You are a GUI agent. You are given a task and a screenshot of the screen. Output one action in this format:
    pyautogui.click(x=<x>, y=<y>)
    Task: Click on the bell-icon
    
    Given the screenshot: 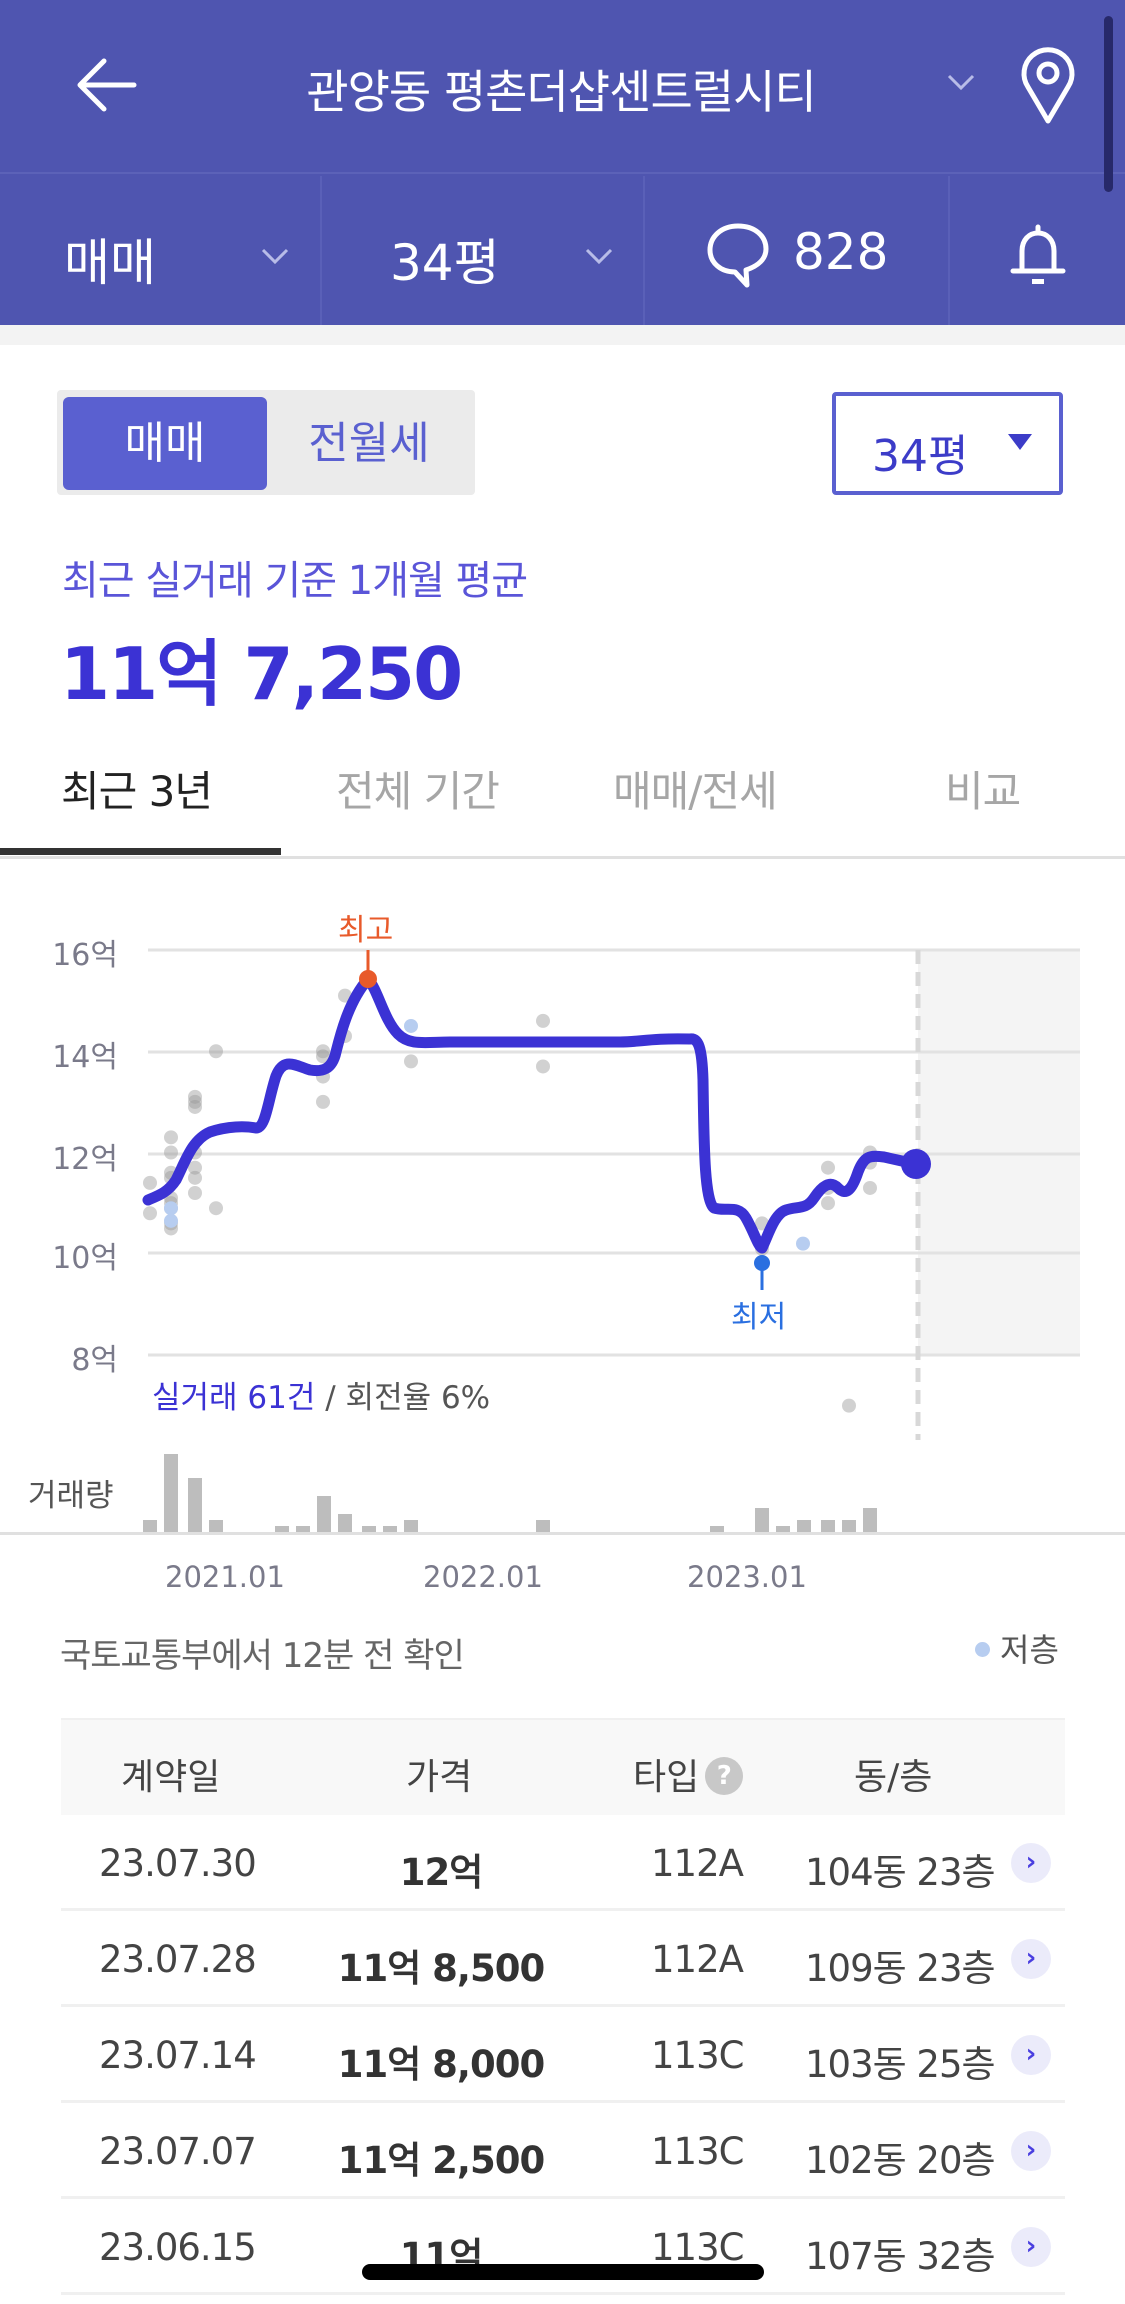 What is the action you would take?
    pyautogui.click(x=1038, y=254)
    